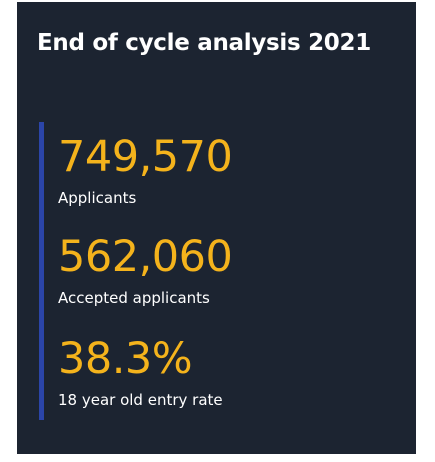 The width and height of the screenshot is (435, 462). What do you see at coordinates (204, 43) in the screenshot?
I see `card-title: End of cycle analysis 2021` at bounding box center [204, 43].